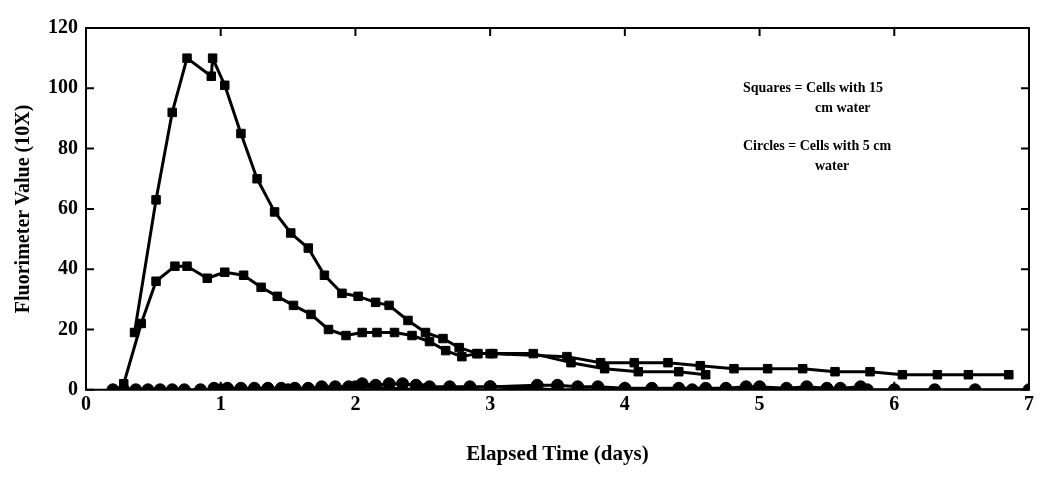 This screenshot has width=1049, height=479. What do you see at coordinates (68, 207) in the screenshot?
I see `y-tick-label: 60` at bounding box center [68, 207].